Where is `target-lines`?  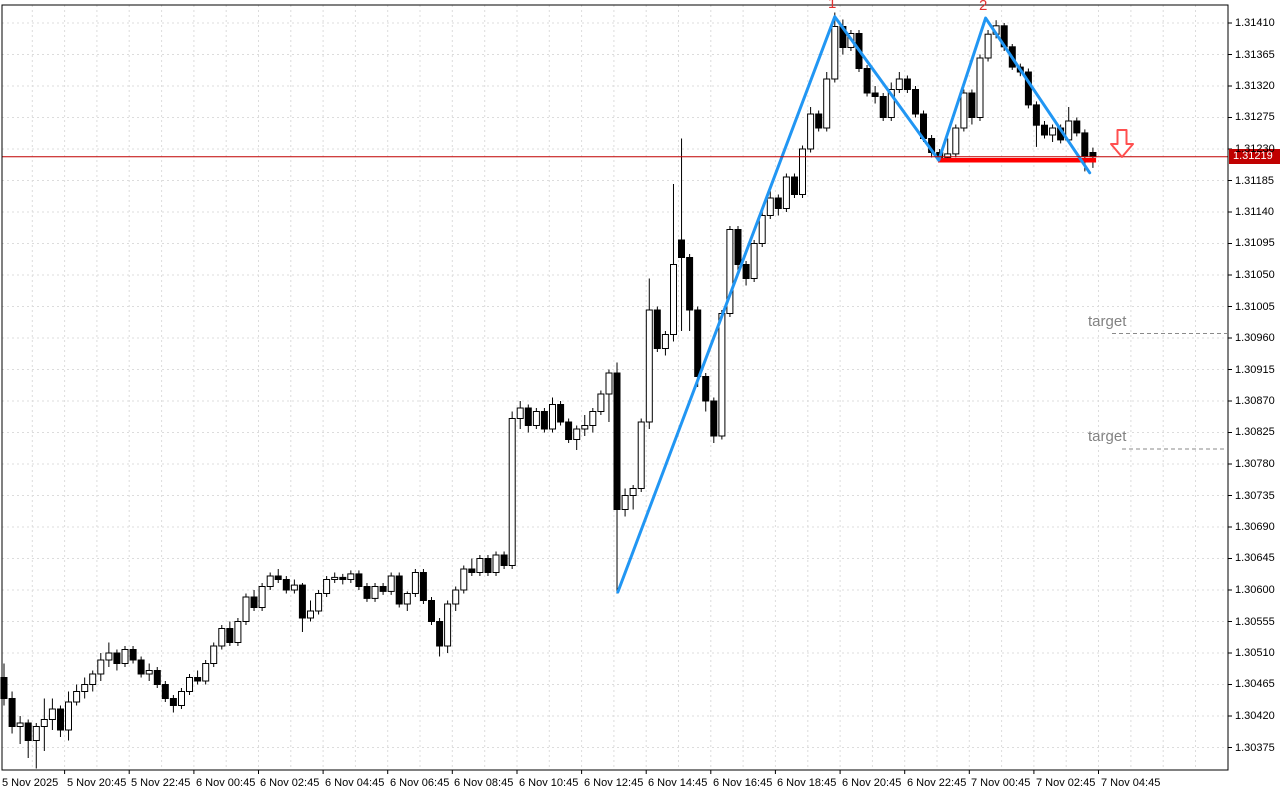
target-lines is located at coordinates (1169, 391).